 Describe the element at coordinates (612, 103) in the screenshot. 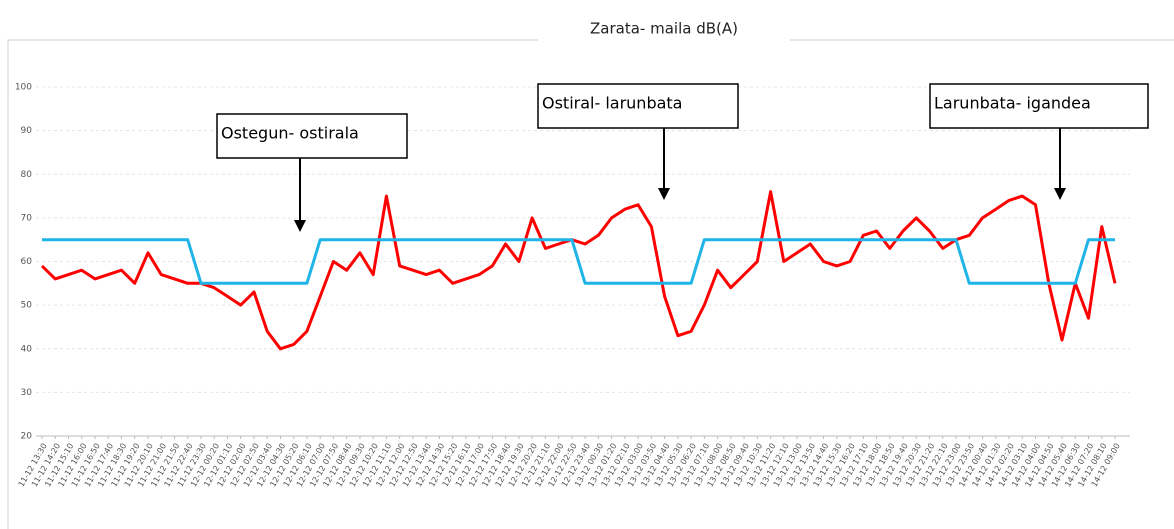

I see `annotation-text: Ostiral- larunbata` at that location.